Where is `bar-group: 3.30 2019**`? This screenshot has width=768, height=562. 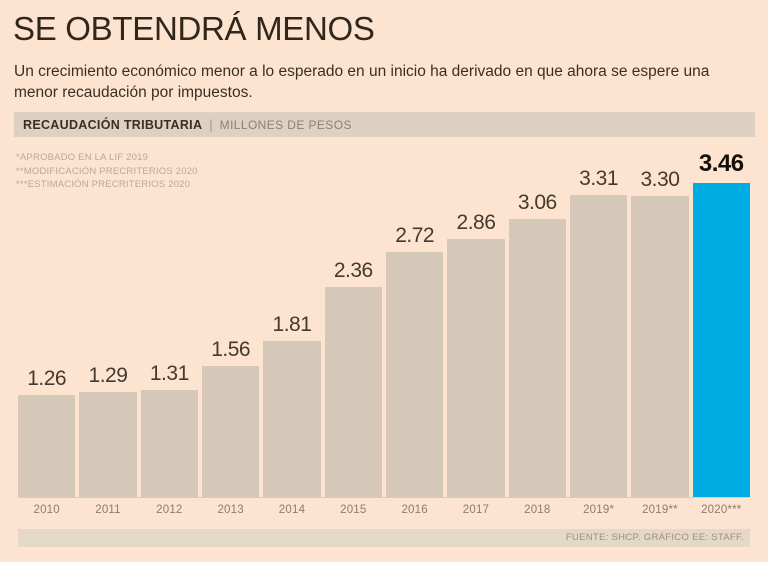
bar-group: 3.30 2019** is located at coordinates (660, 333).